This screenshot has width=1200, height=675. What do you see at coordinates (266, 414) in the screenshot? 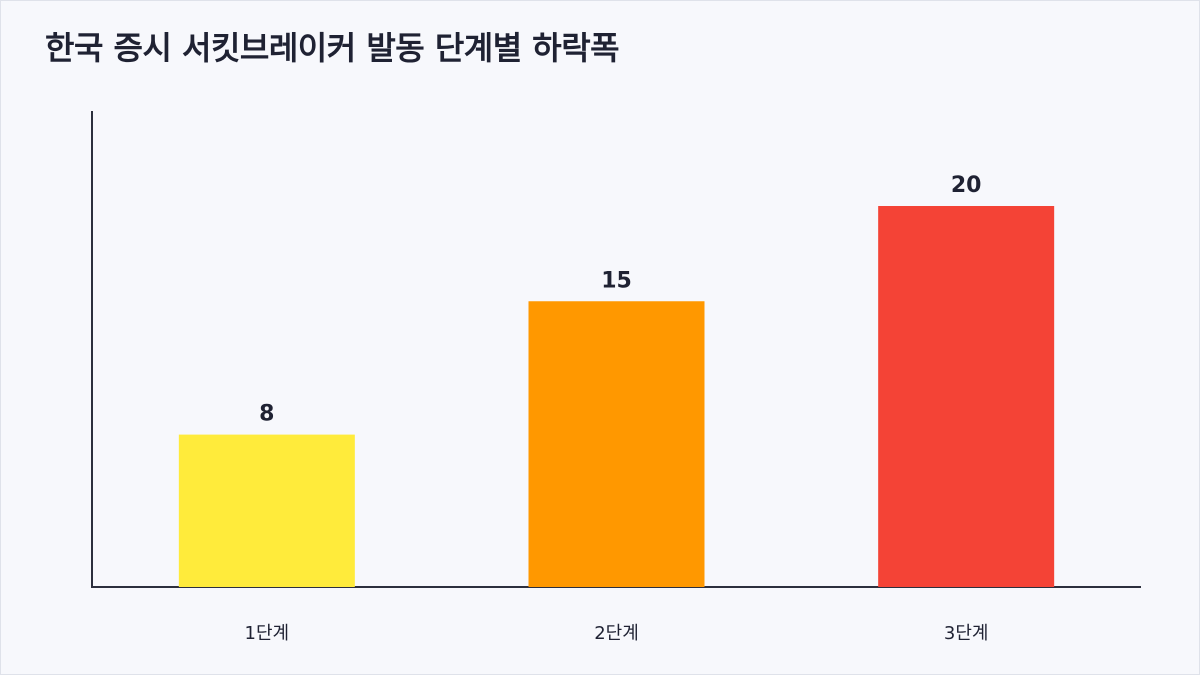
I see `bar-value-label: 8` at bounding box center [266, 414].